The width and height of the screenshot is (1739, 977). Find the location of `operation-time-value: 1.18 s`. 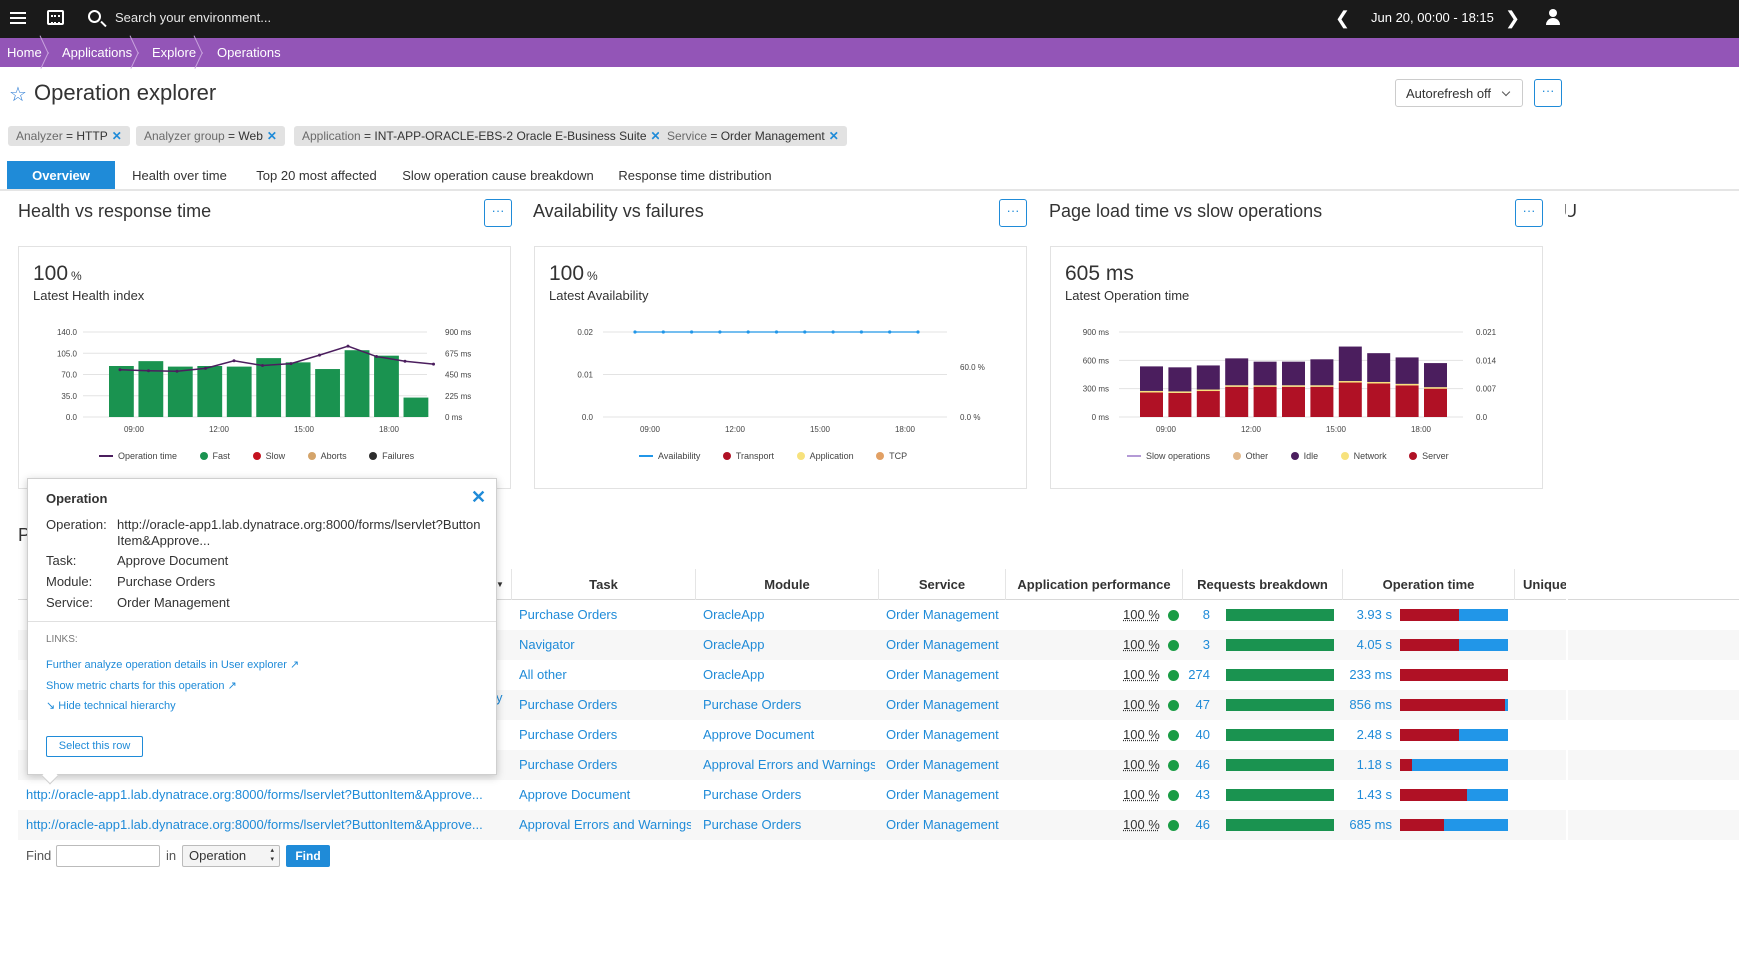

operation-time-value: 1.18 s is located at coordinates (1374, 764).